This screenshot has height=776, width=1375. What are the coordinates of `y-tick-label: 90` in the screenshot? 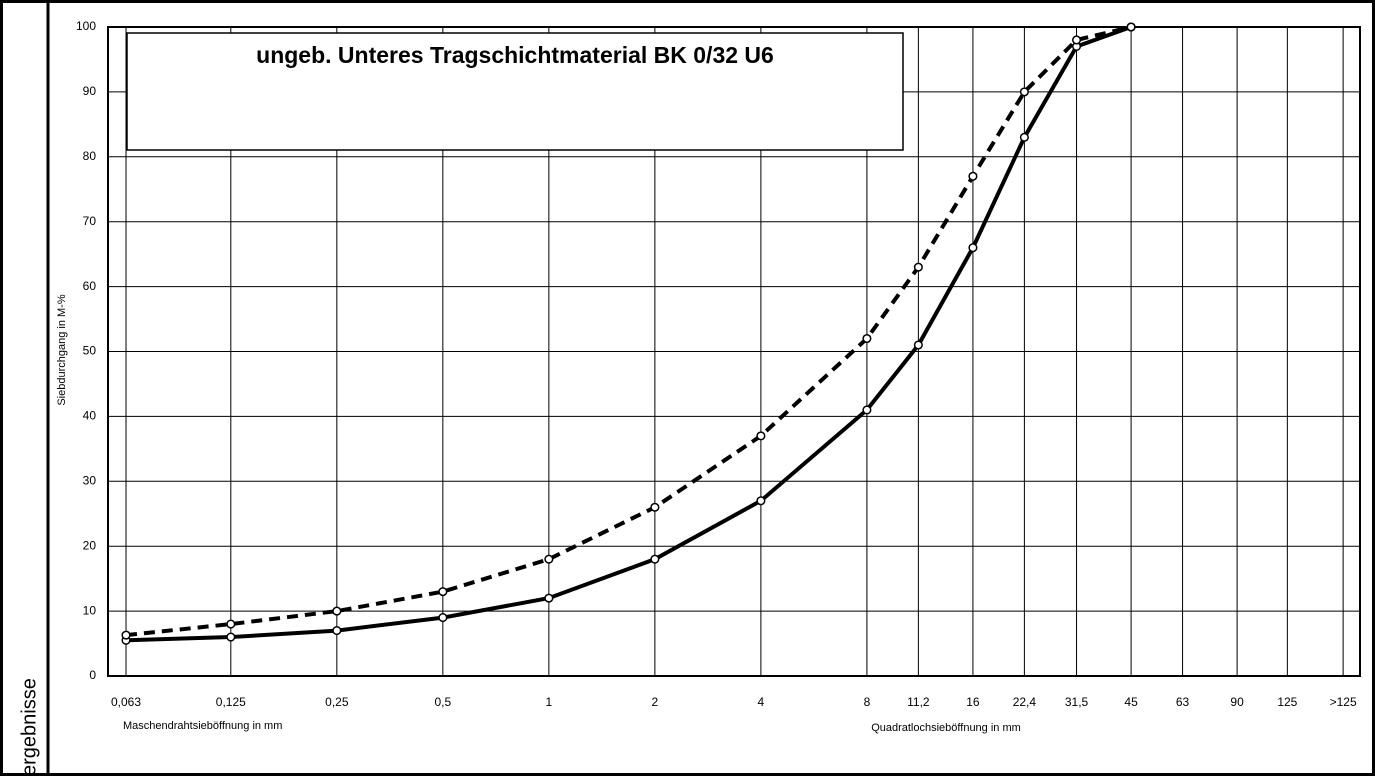 It's located at (90, 91).